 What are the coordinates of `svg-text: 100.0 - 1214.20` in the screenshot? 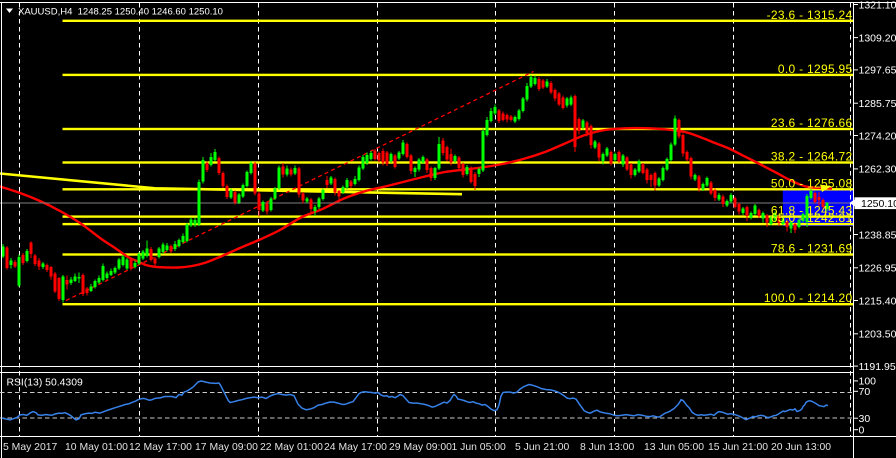 It's located at (808, 298).